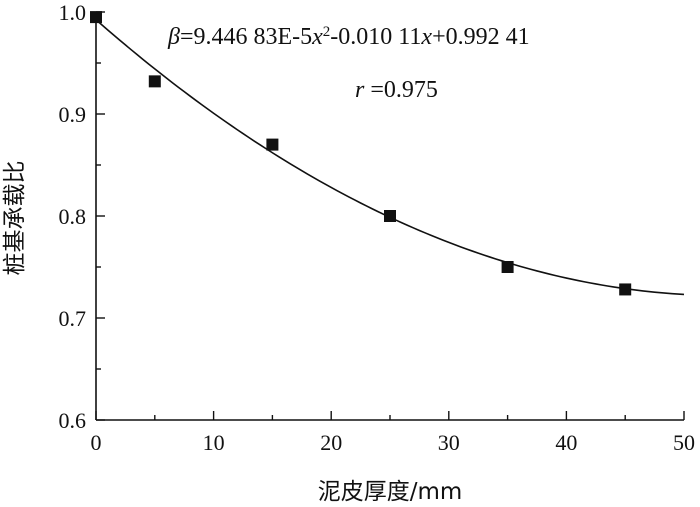 This screenshot has width=700, height=507. Describe the element at coordinates (73, 318) in the screenshot. I see `y-tick-label: 0.7` at that location.